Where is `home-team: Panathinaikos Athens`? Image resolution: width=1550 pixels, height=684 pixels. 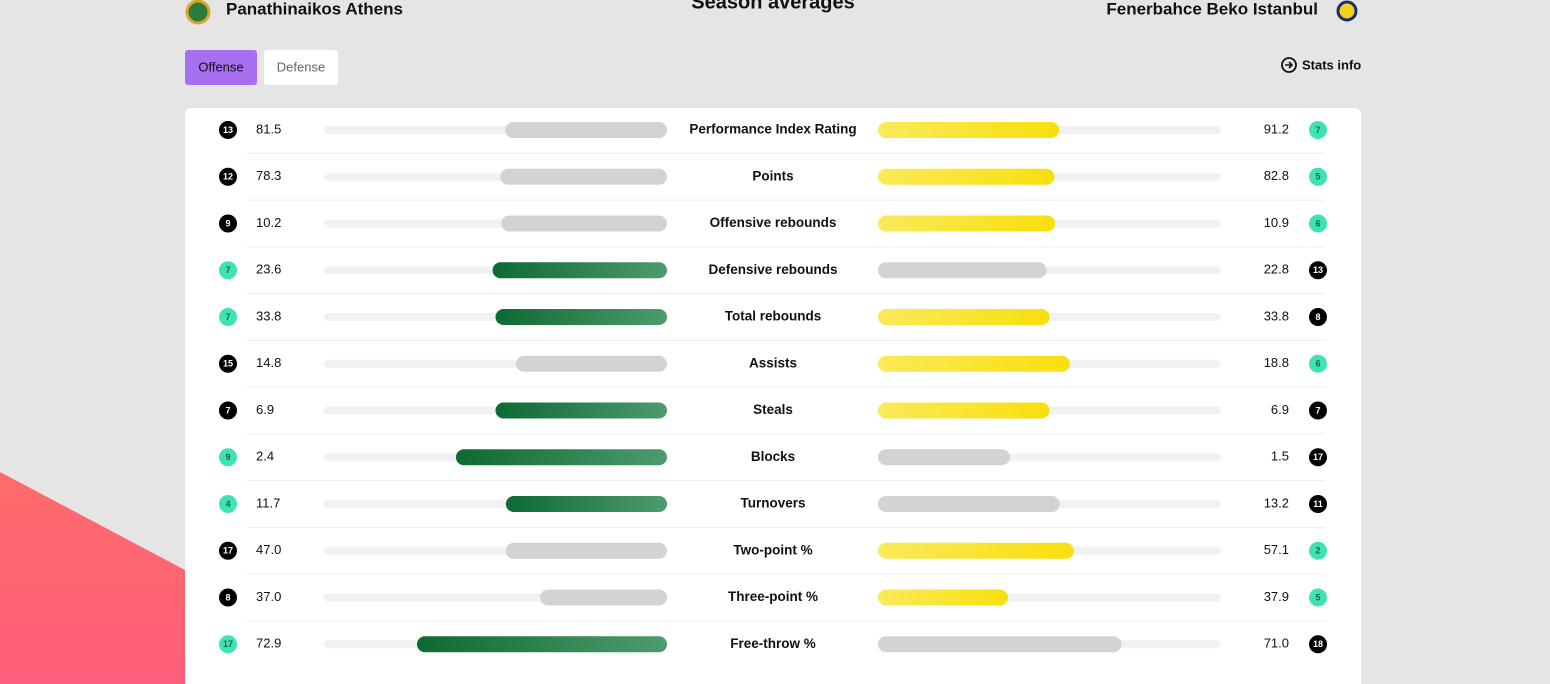 home-team: Panathinaikos Athens is located at coordinates (314, 9).